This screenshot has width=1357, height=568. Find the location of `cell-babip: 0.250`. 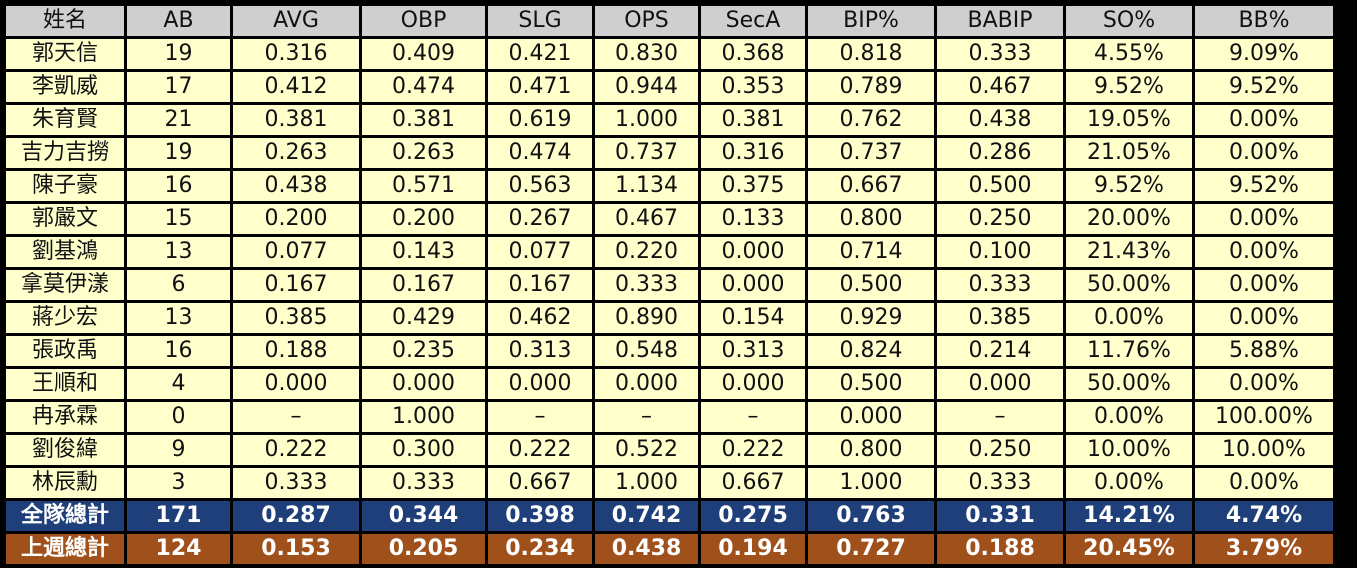

cell-babip: 0.250 is located at coordinates (1000, 450).